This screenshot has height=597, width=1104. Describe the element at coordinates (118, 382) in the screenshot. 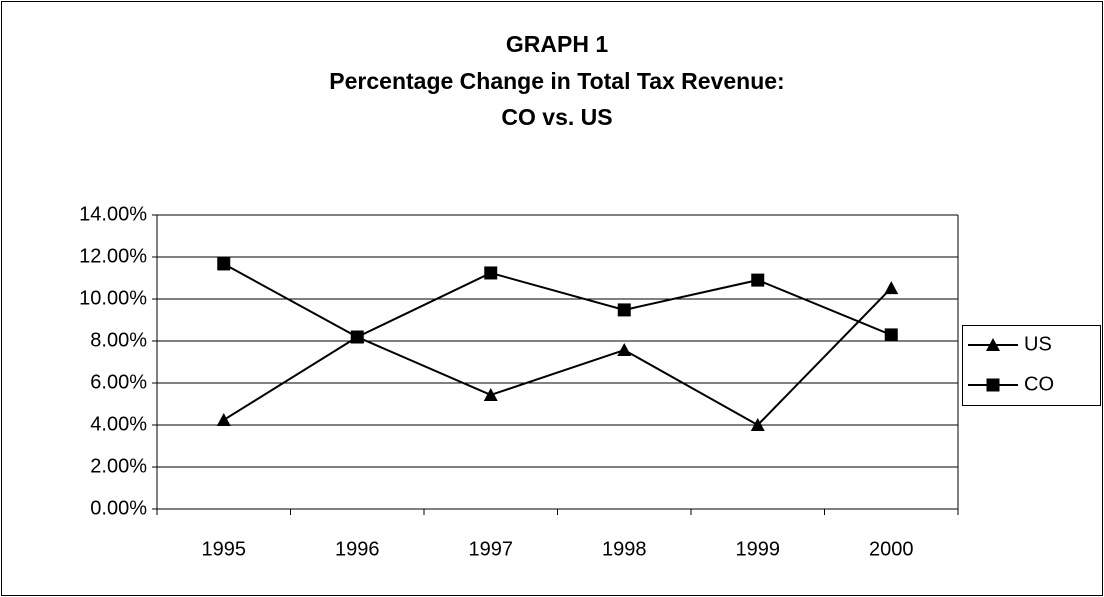

I see `y-tick-label: 6.00%` at that location.